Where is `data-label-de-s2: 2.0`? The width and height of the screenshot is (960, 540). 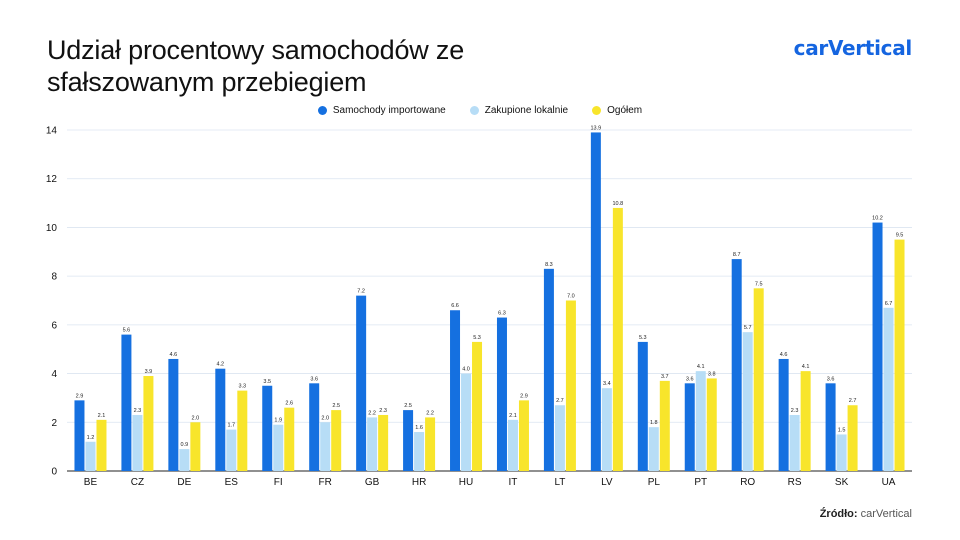 data-label-de-s2: 2.0 is located at coordinates (196, 418).